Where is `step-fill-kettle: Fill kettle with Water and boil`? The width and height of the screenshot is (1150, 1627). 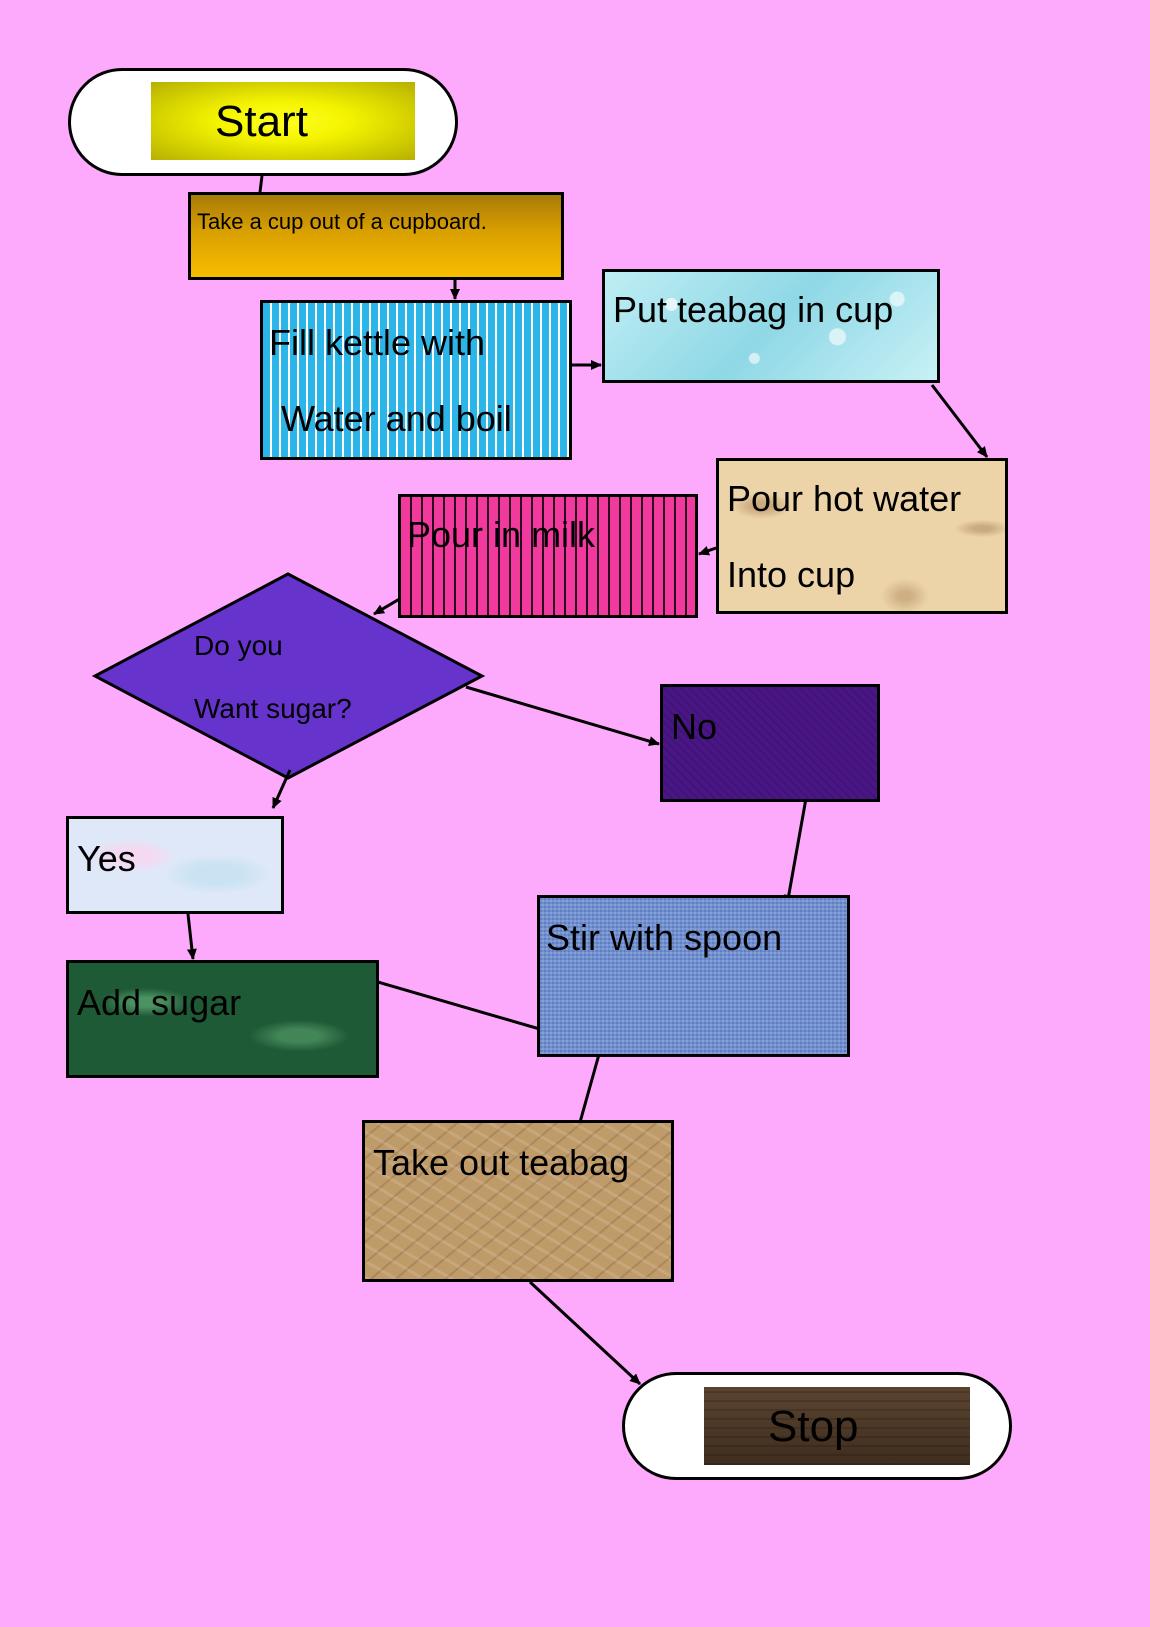
step-fill-kettle: Fill kettle with Water and boil is located at coordinates (416, 380).